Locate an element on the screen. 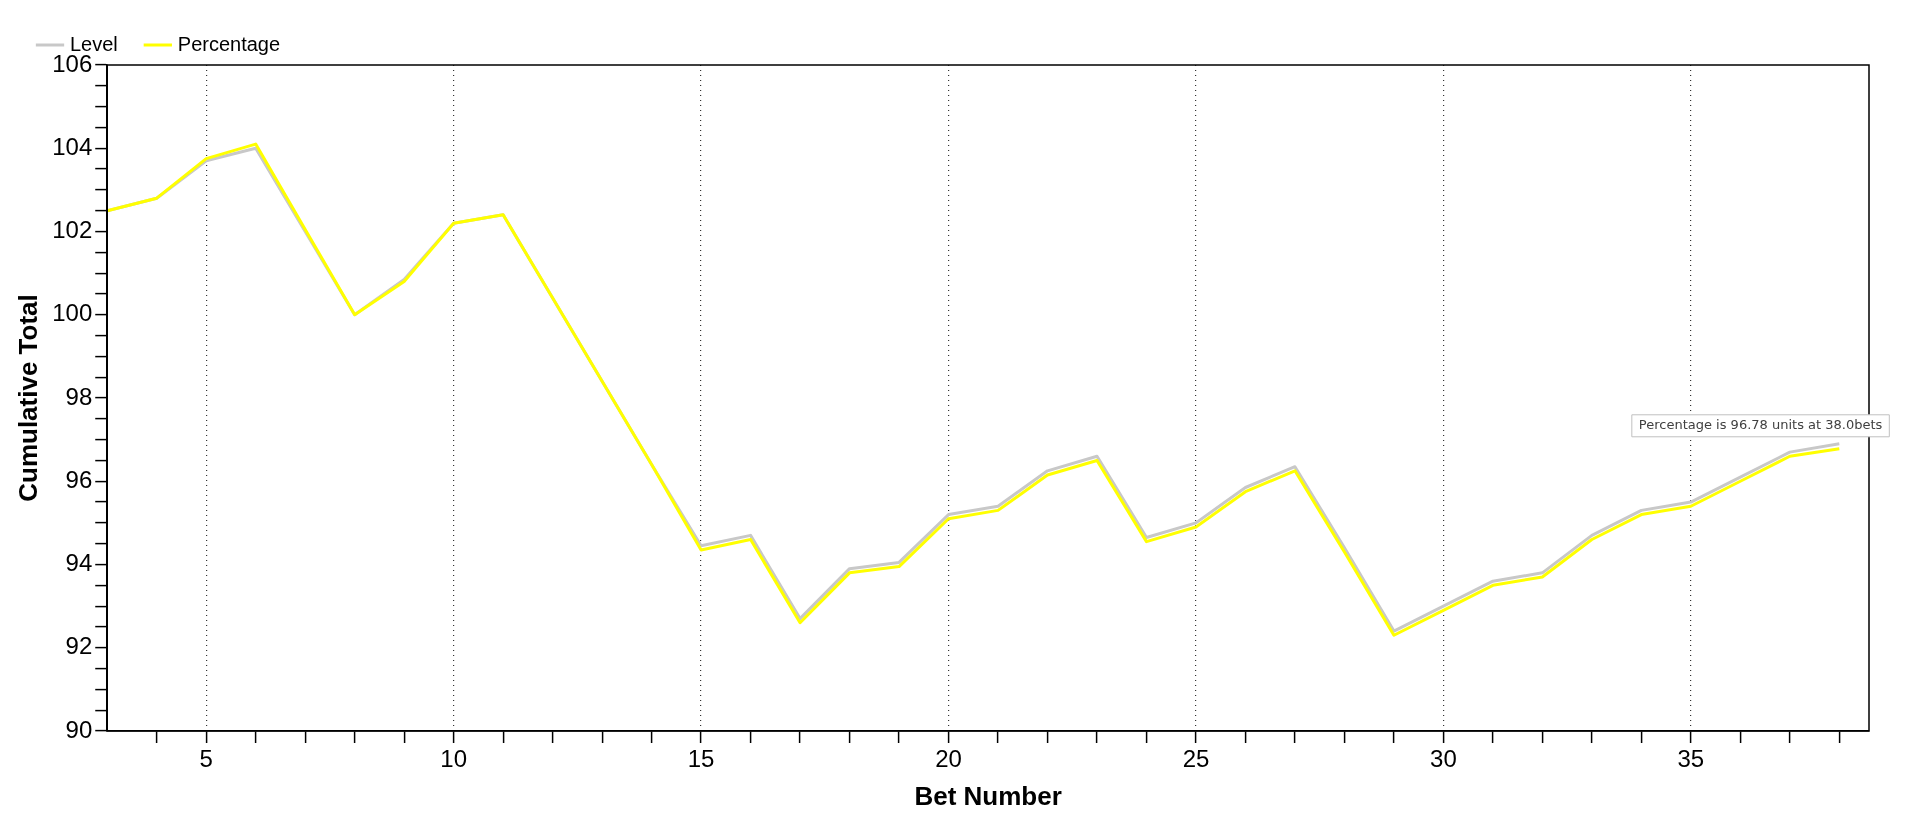 The height and width of the screenshot is (827, 1909). y-tick-label: 104 is located at coordinates (72, 146).